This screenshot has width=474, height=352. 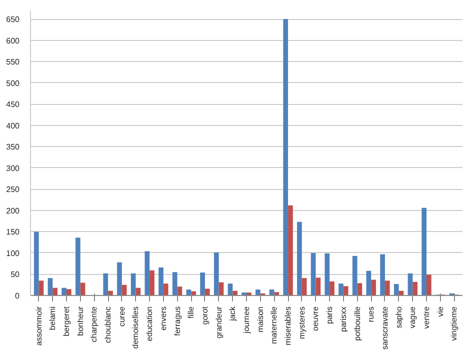 What do you see at coordinates (13, 41) in the screenshot?
I see `y-tick-label: 600` at bounding box center [13, 41].